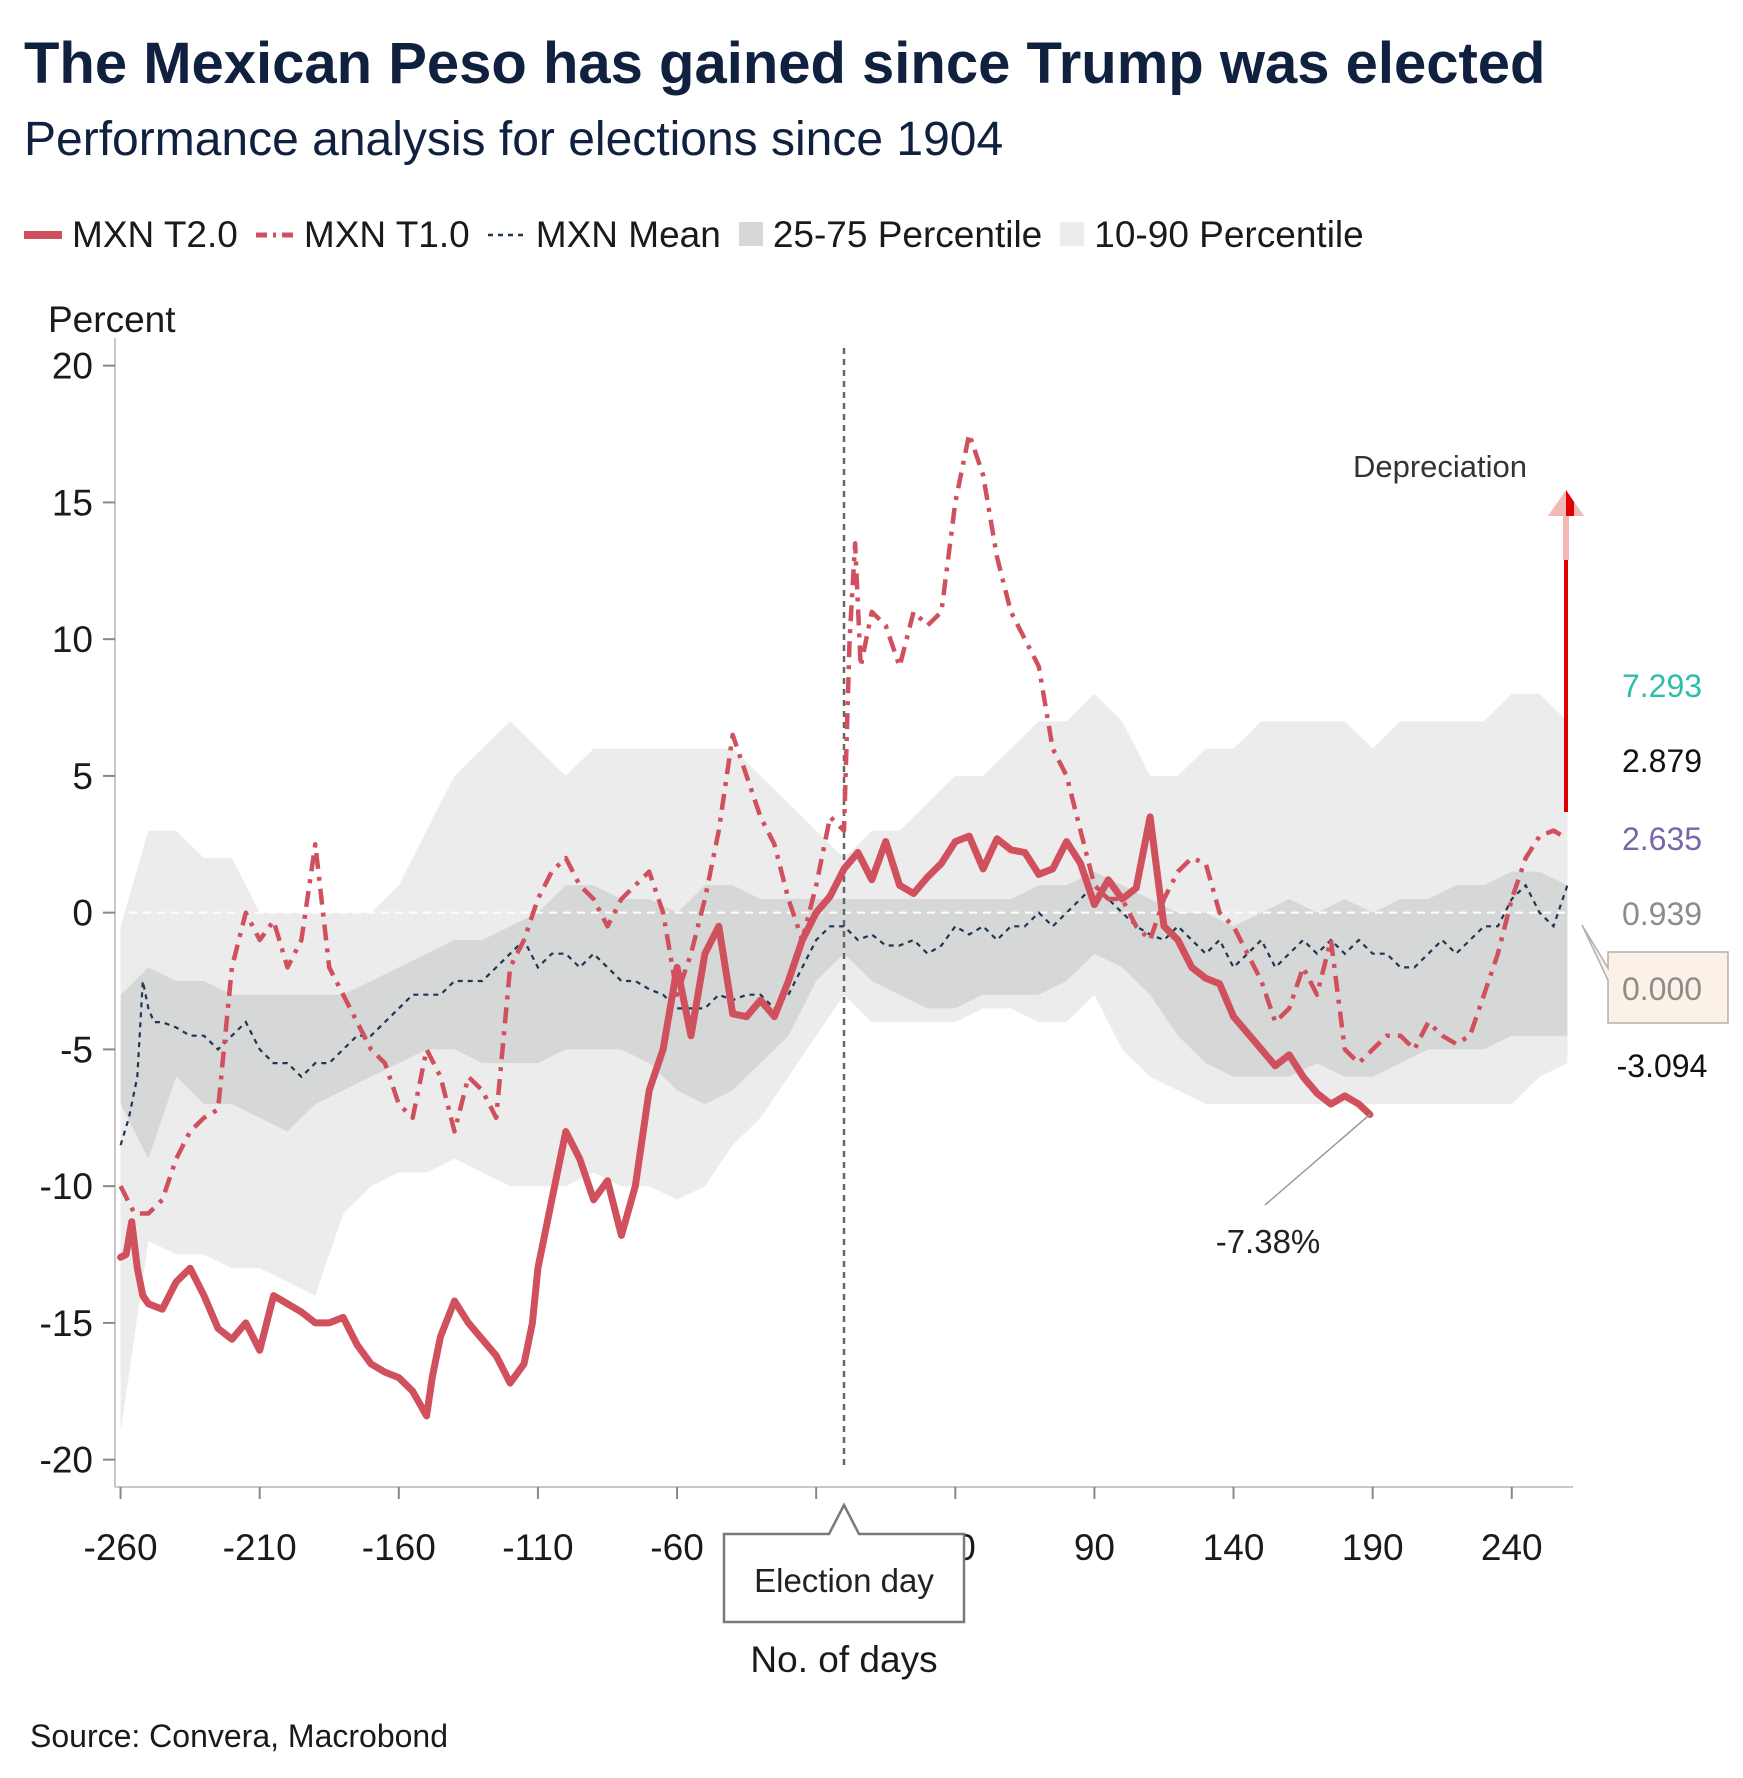  I want to click on legend-label: MXN T2.0, so click(155, 234).